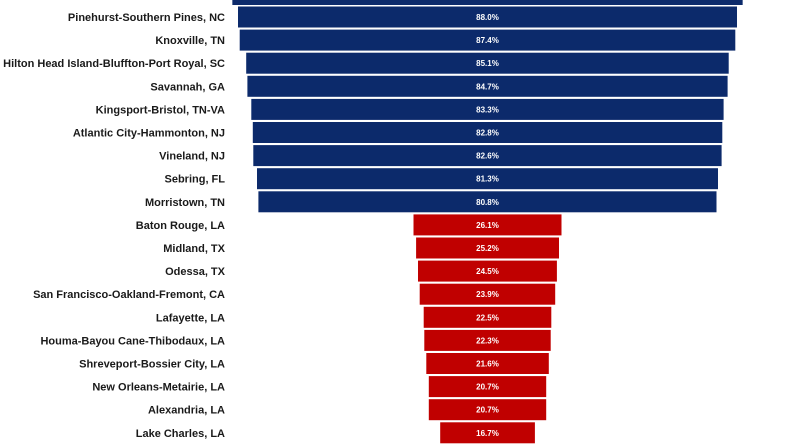 The image size is (800, 445). I want to click on category-label: Lake Charles, LA, so click(180, 434).